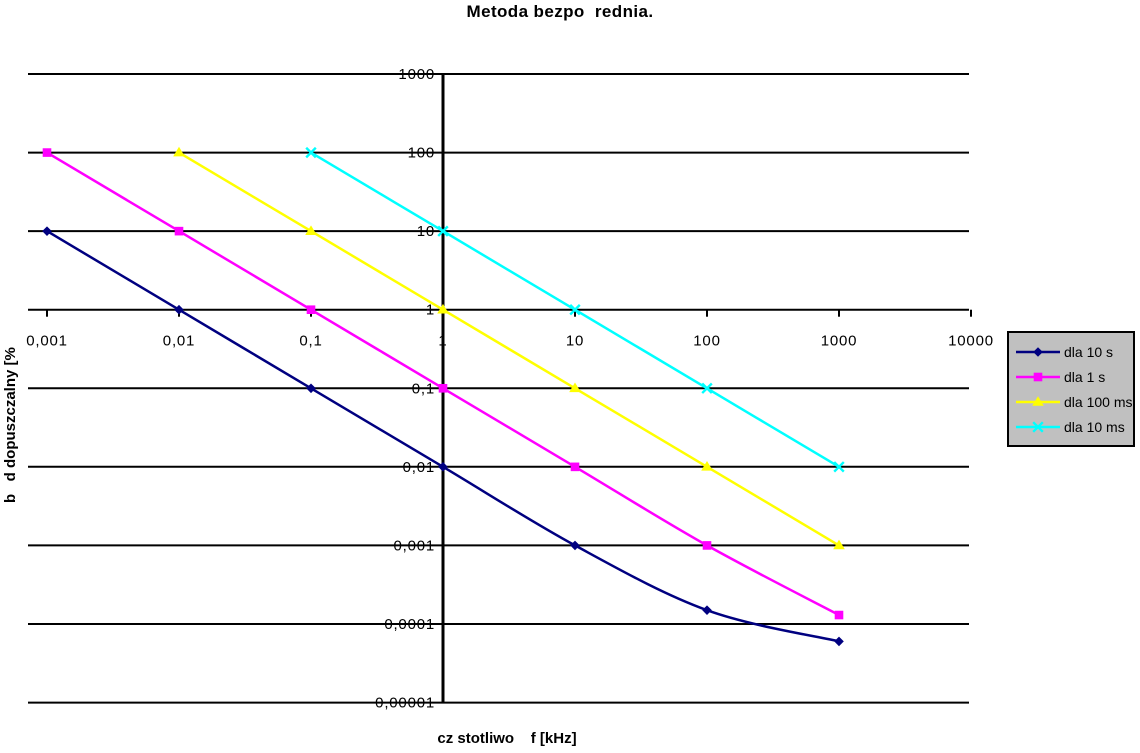  I want to click on legend-item-label: dla 10 ms, so click(1094, 426).